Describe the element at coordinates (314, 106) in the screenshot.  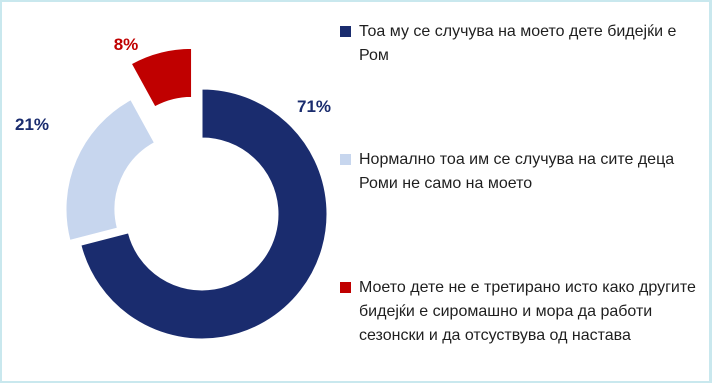
I see `value-label-roma: 71%` at that location.